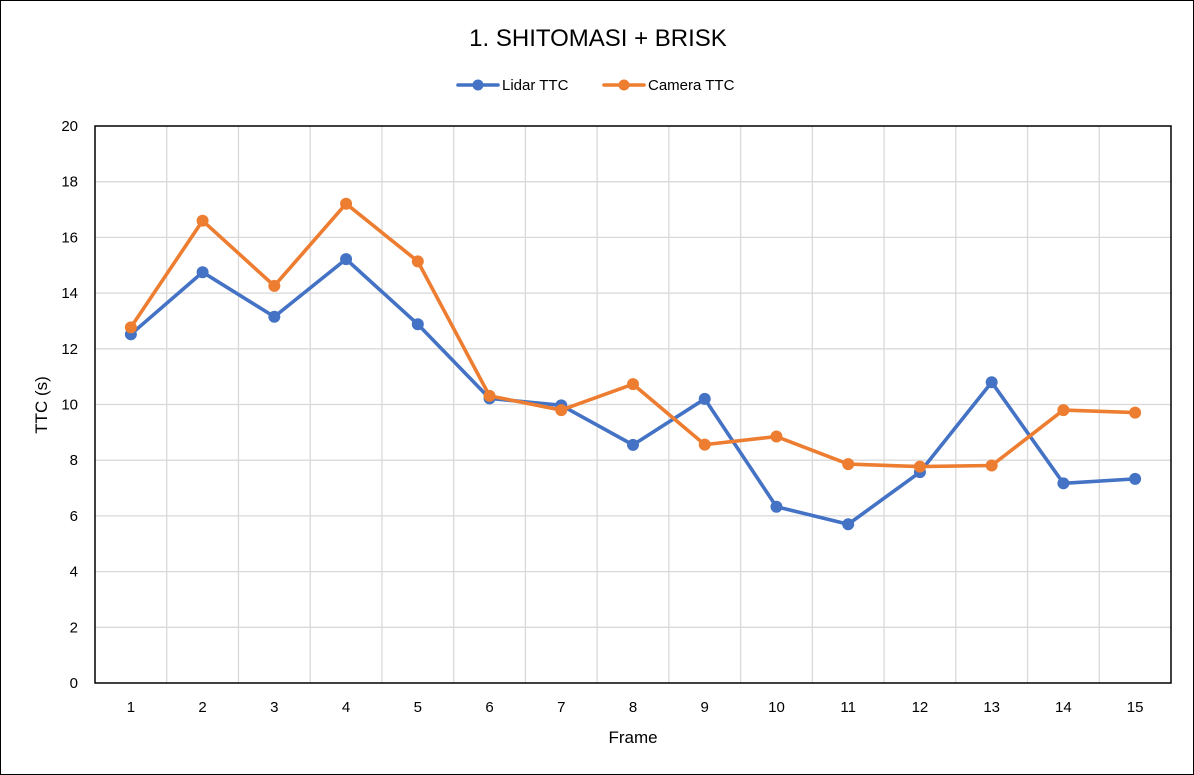 The width and height of the screenshot is (1194, 775). Describe the element at coordinates (848, 707) in the screenshot. I see `x-tick-label: 11` at that location.